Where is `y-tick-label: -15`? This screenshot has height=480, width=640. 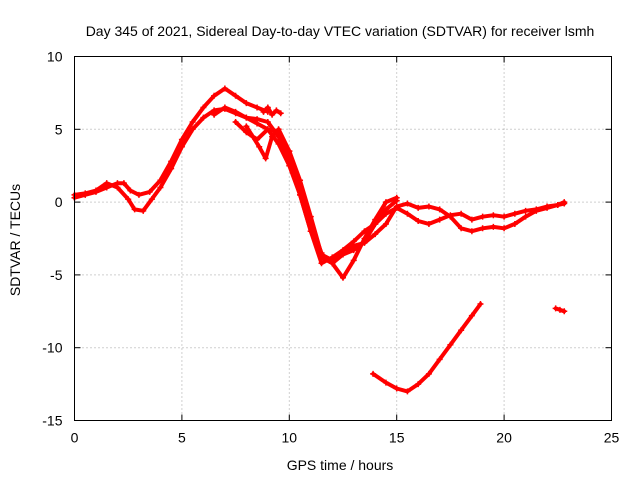
y-tick-label: -15 is located at coordinates (52, 421).